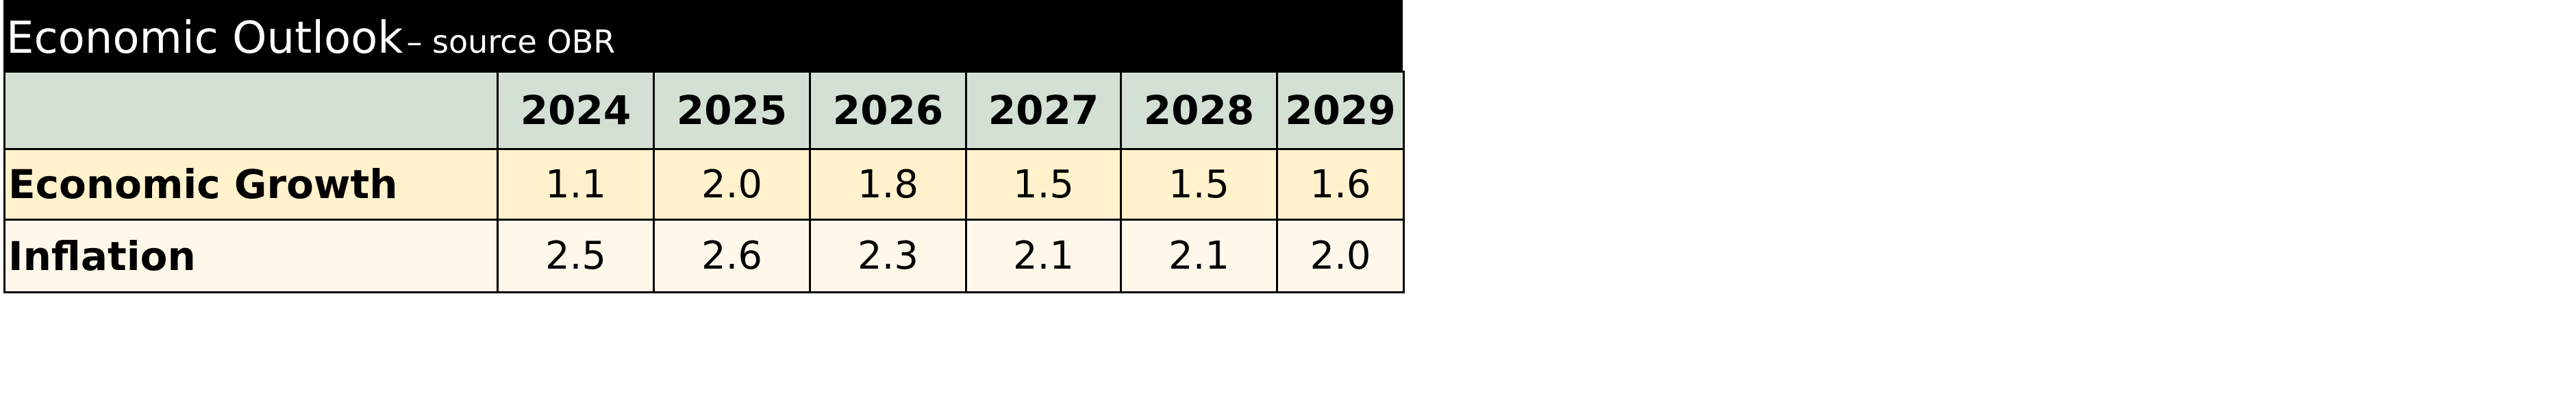 The height and width of the screenshot is (416, 2576). What do you see at coordinates (576, 256) in the screenshot?
I see `value-cell: 2.5` at bounding box center [576, 256].